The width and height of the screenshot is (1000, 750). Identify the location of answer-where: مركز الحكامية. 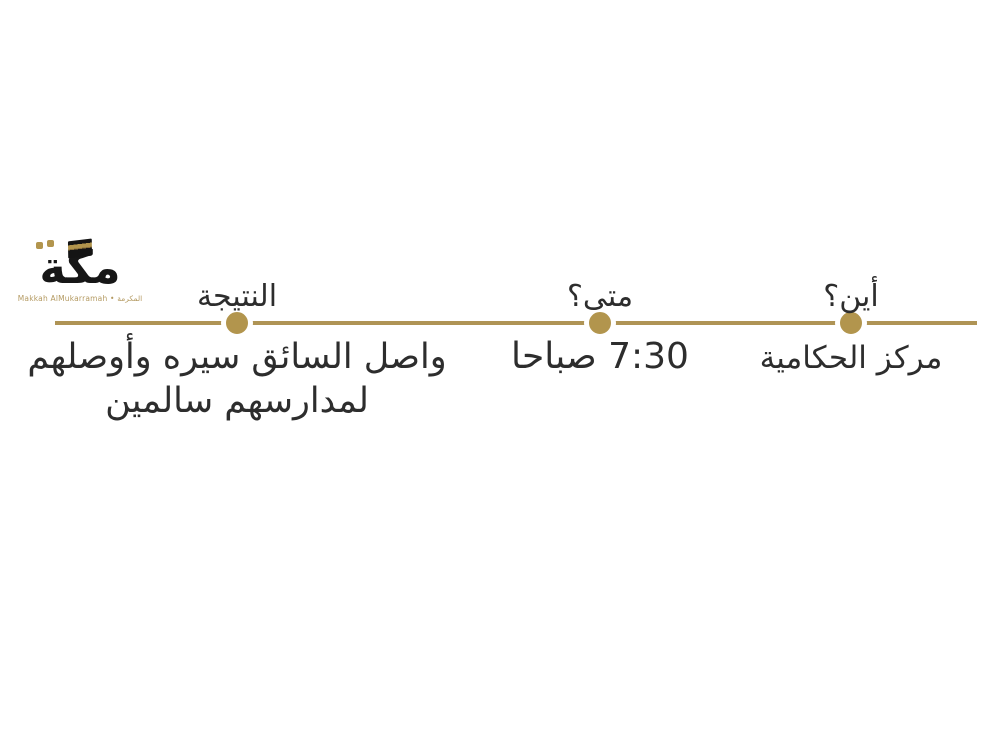
(851, 358).